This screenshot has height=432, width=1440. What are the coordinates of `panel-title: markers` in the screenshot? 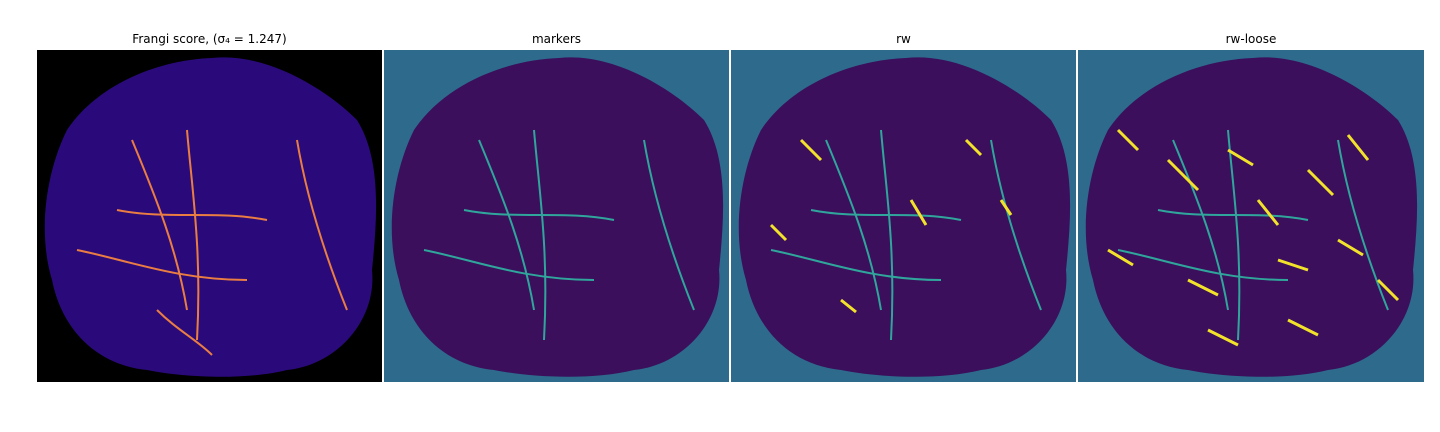 It's located at (556, 39).